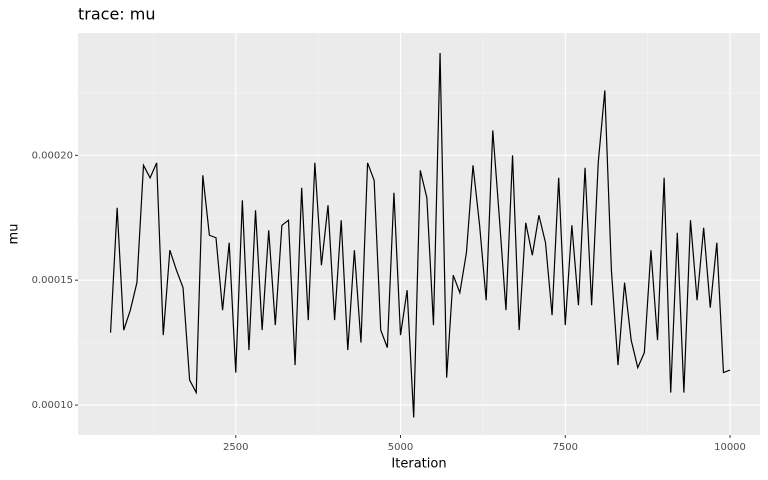 This screenshot has height=480, width=768. What do you see at coordinates (400, 447) in the screenshot?
I see `x-tick-label: 5000` at bounding box center [400, 447].